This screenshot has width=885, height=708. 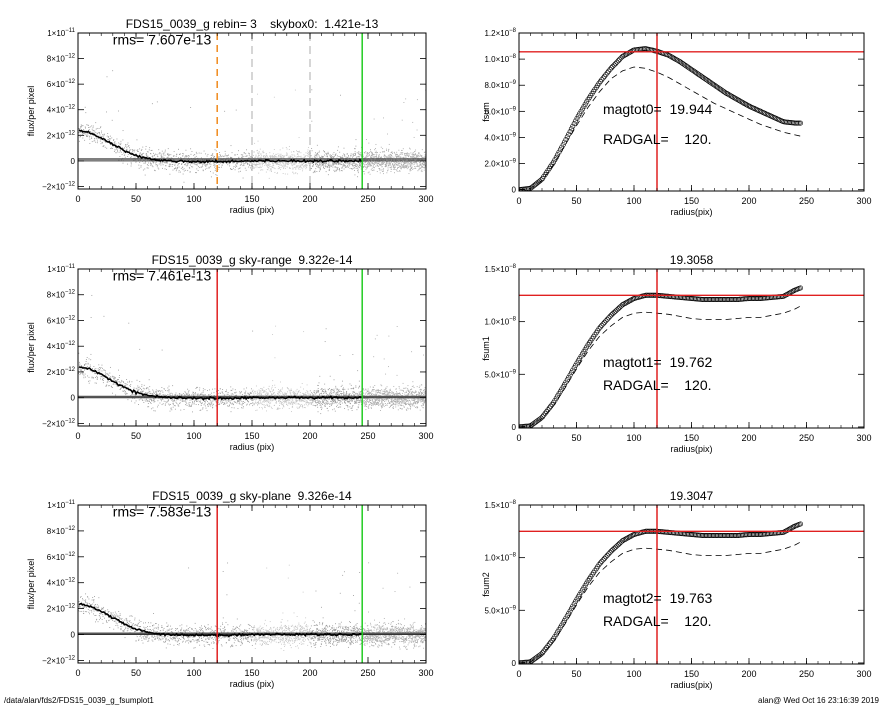 What do you see at coordinates (514, 190) in the screenshot?
I see `y-tick-label: 0` at bounding box center [514, 190].